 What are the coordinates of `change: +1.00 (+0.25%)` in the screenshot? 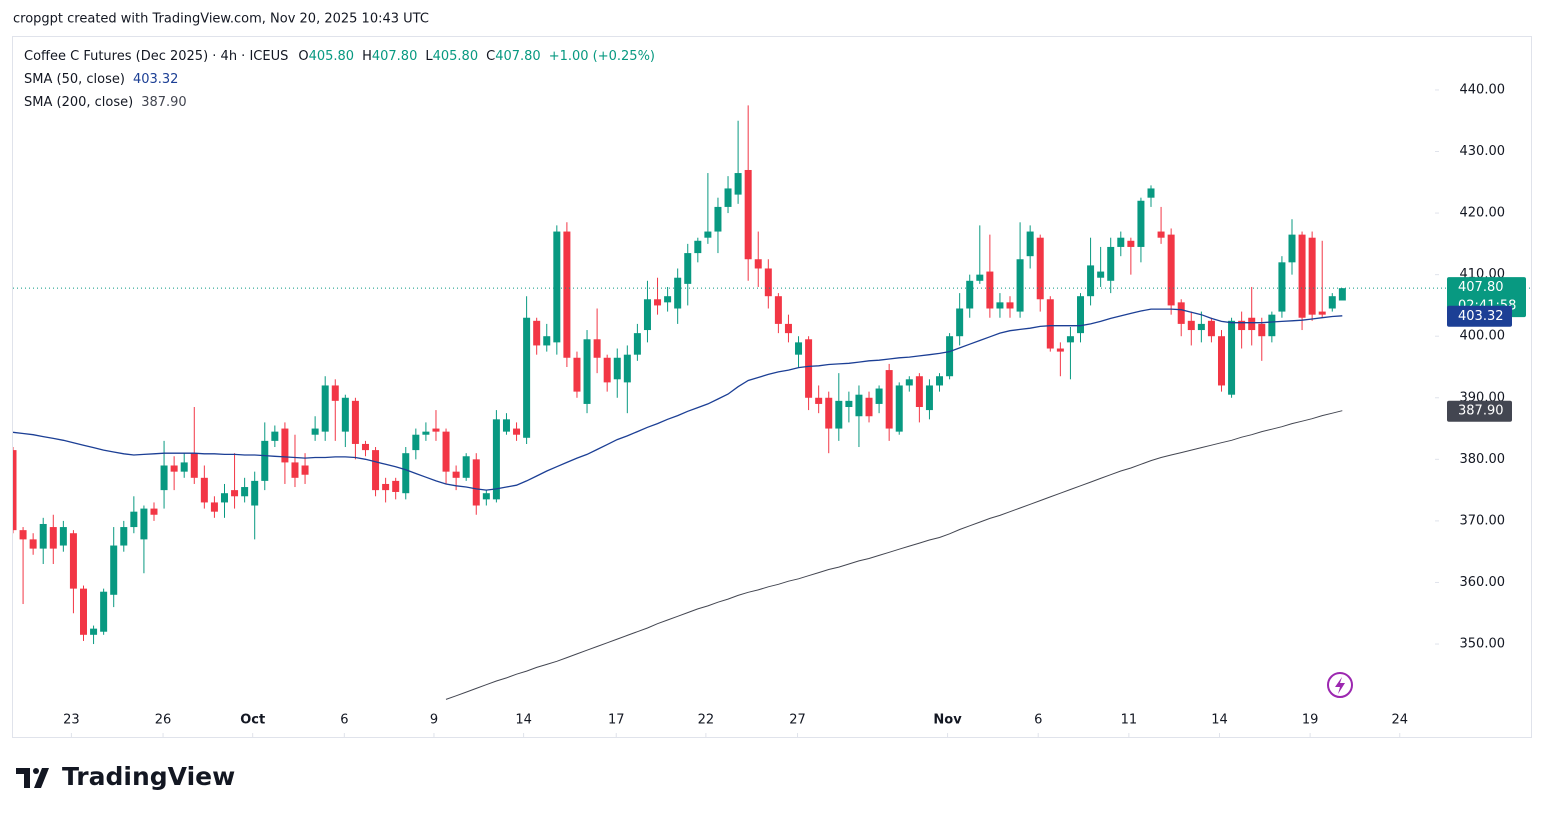 It's located at (602, 56).